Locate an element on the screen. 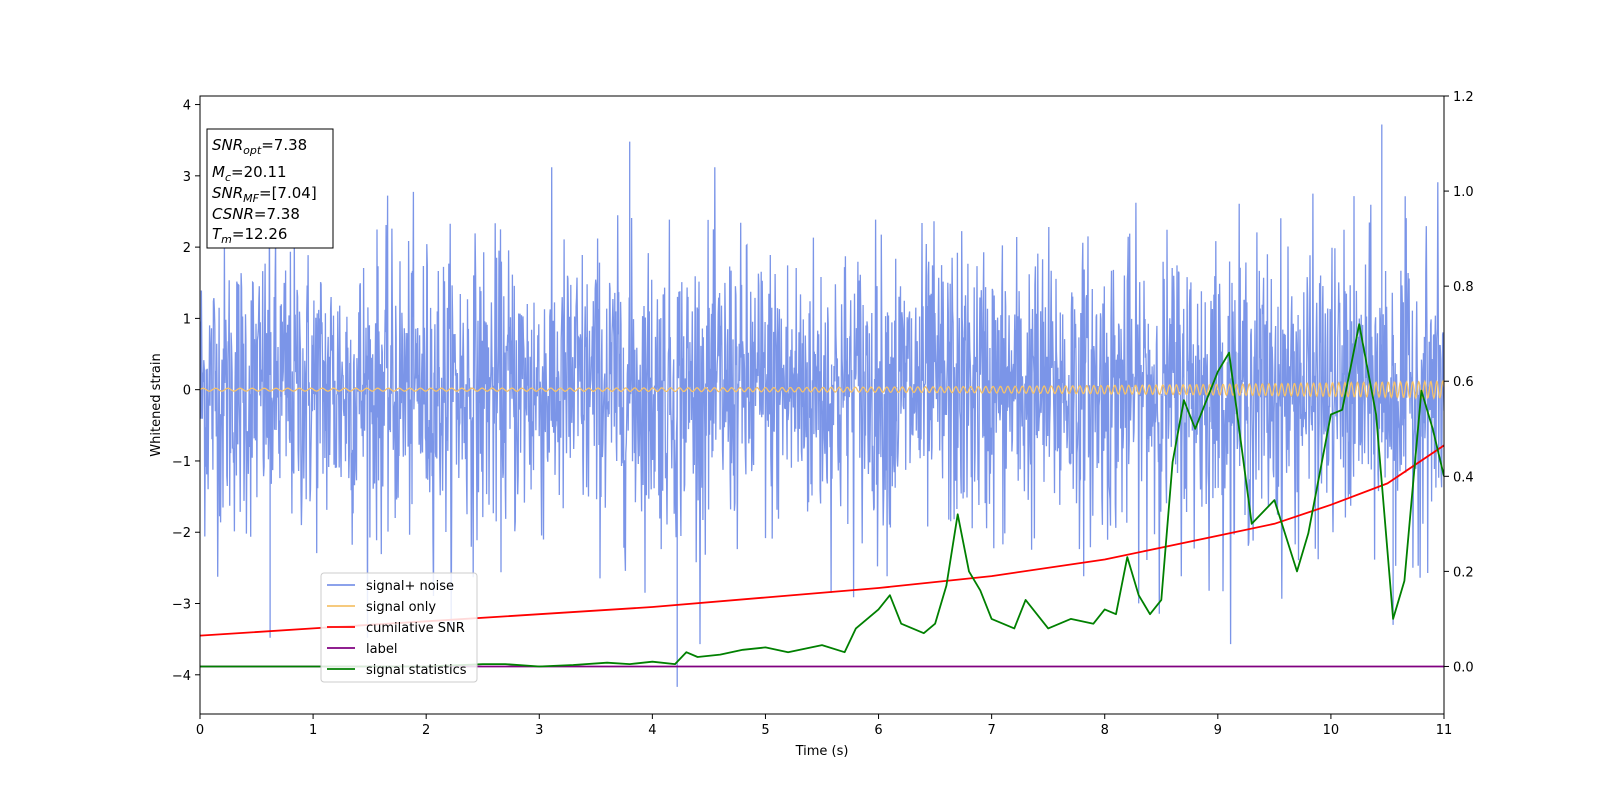 The image size is (1600, 800). x-tick-label: 6 is located at coordinates (878, 730).